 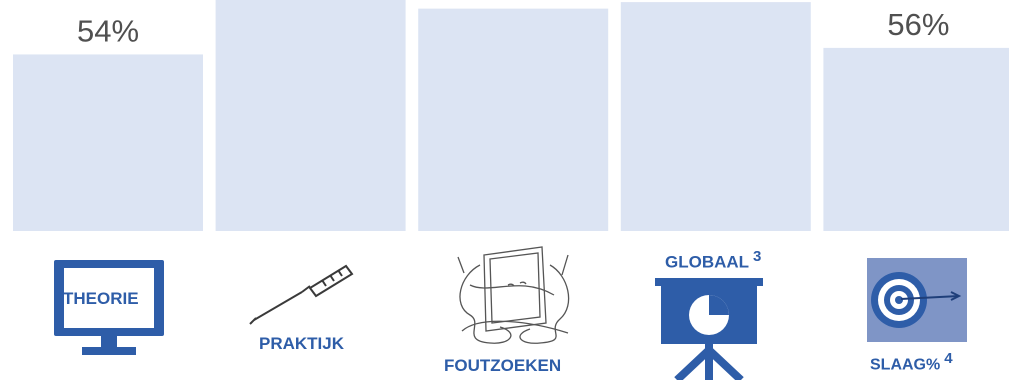 I want to click on footnote-marker-slaag: 4, so click(x=948, y=358).